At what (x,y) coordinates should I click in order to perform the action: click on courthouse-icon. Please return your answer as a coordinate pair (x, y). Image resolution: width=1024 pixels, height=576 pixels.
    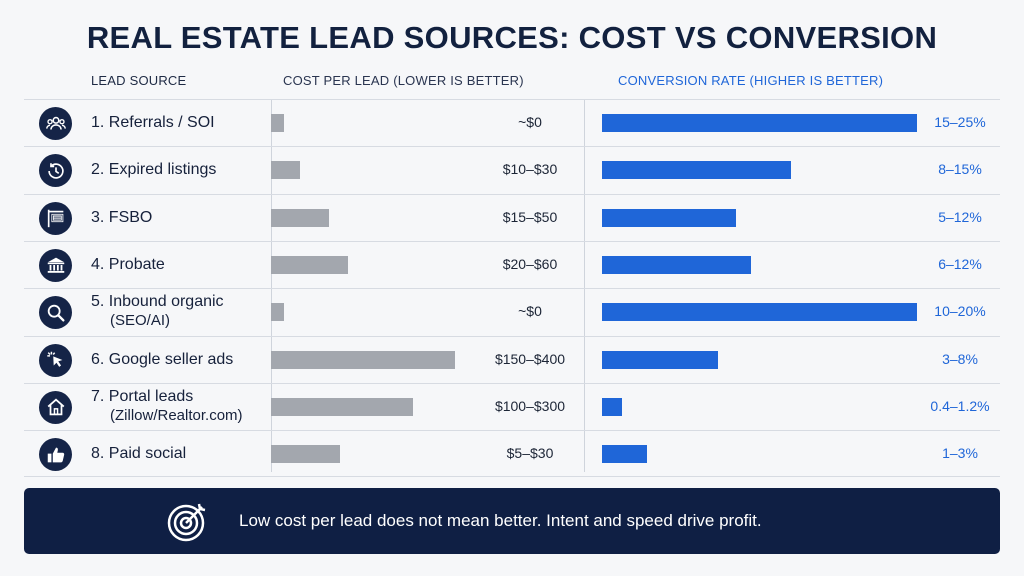
    Looking at the image, I should click on (55, 265).